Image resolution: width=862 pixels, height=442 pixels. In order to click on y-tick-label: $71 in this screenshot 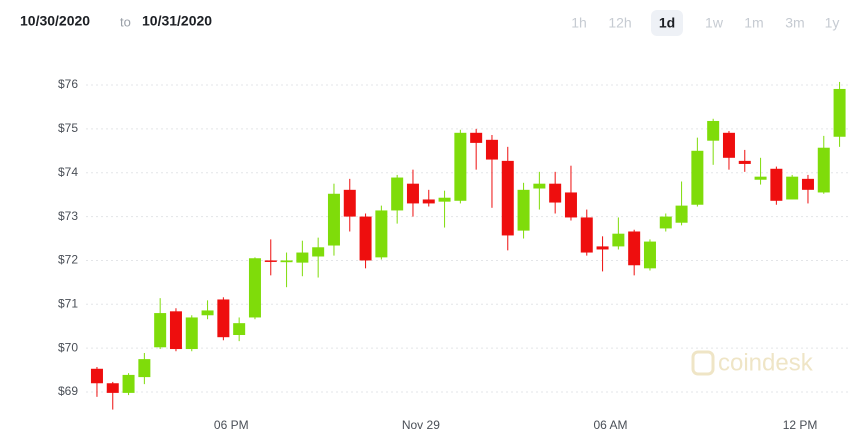, I will do `click(68, 303)`.